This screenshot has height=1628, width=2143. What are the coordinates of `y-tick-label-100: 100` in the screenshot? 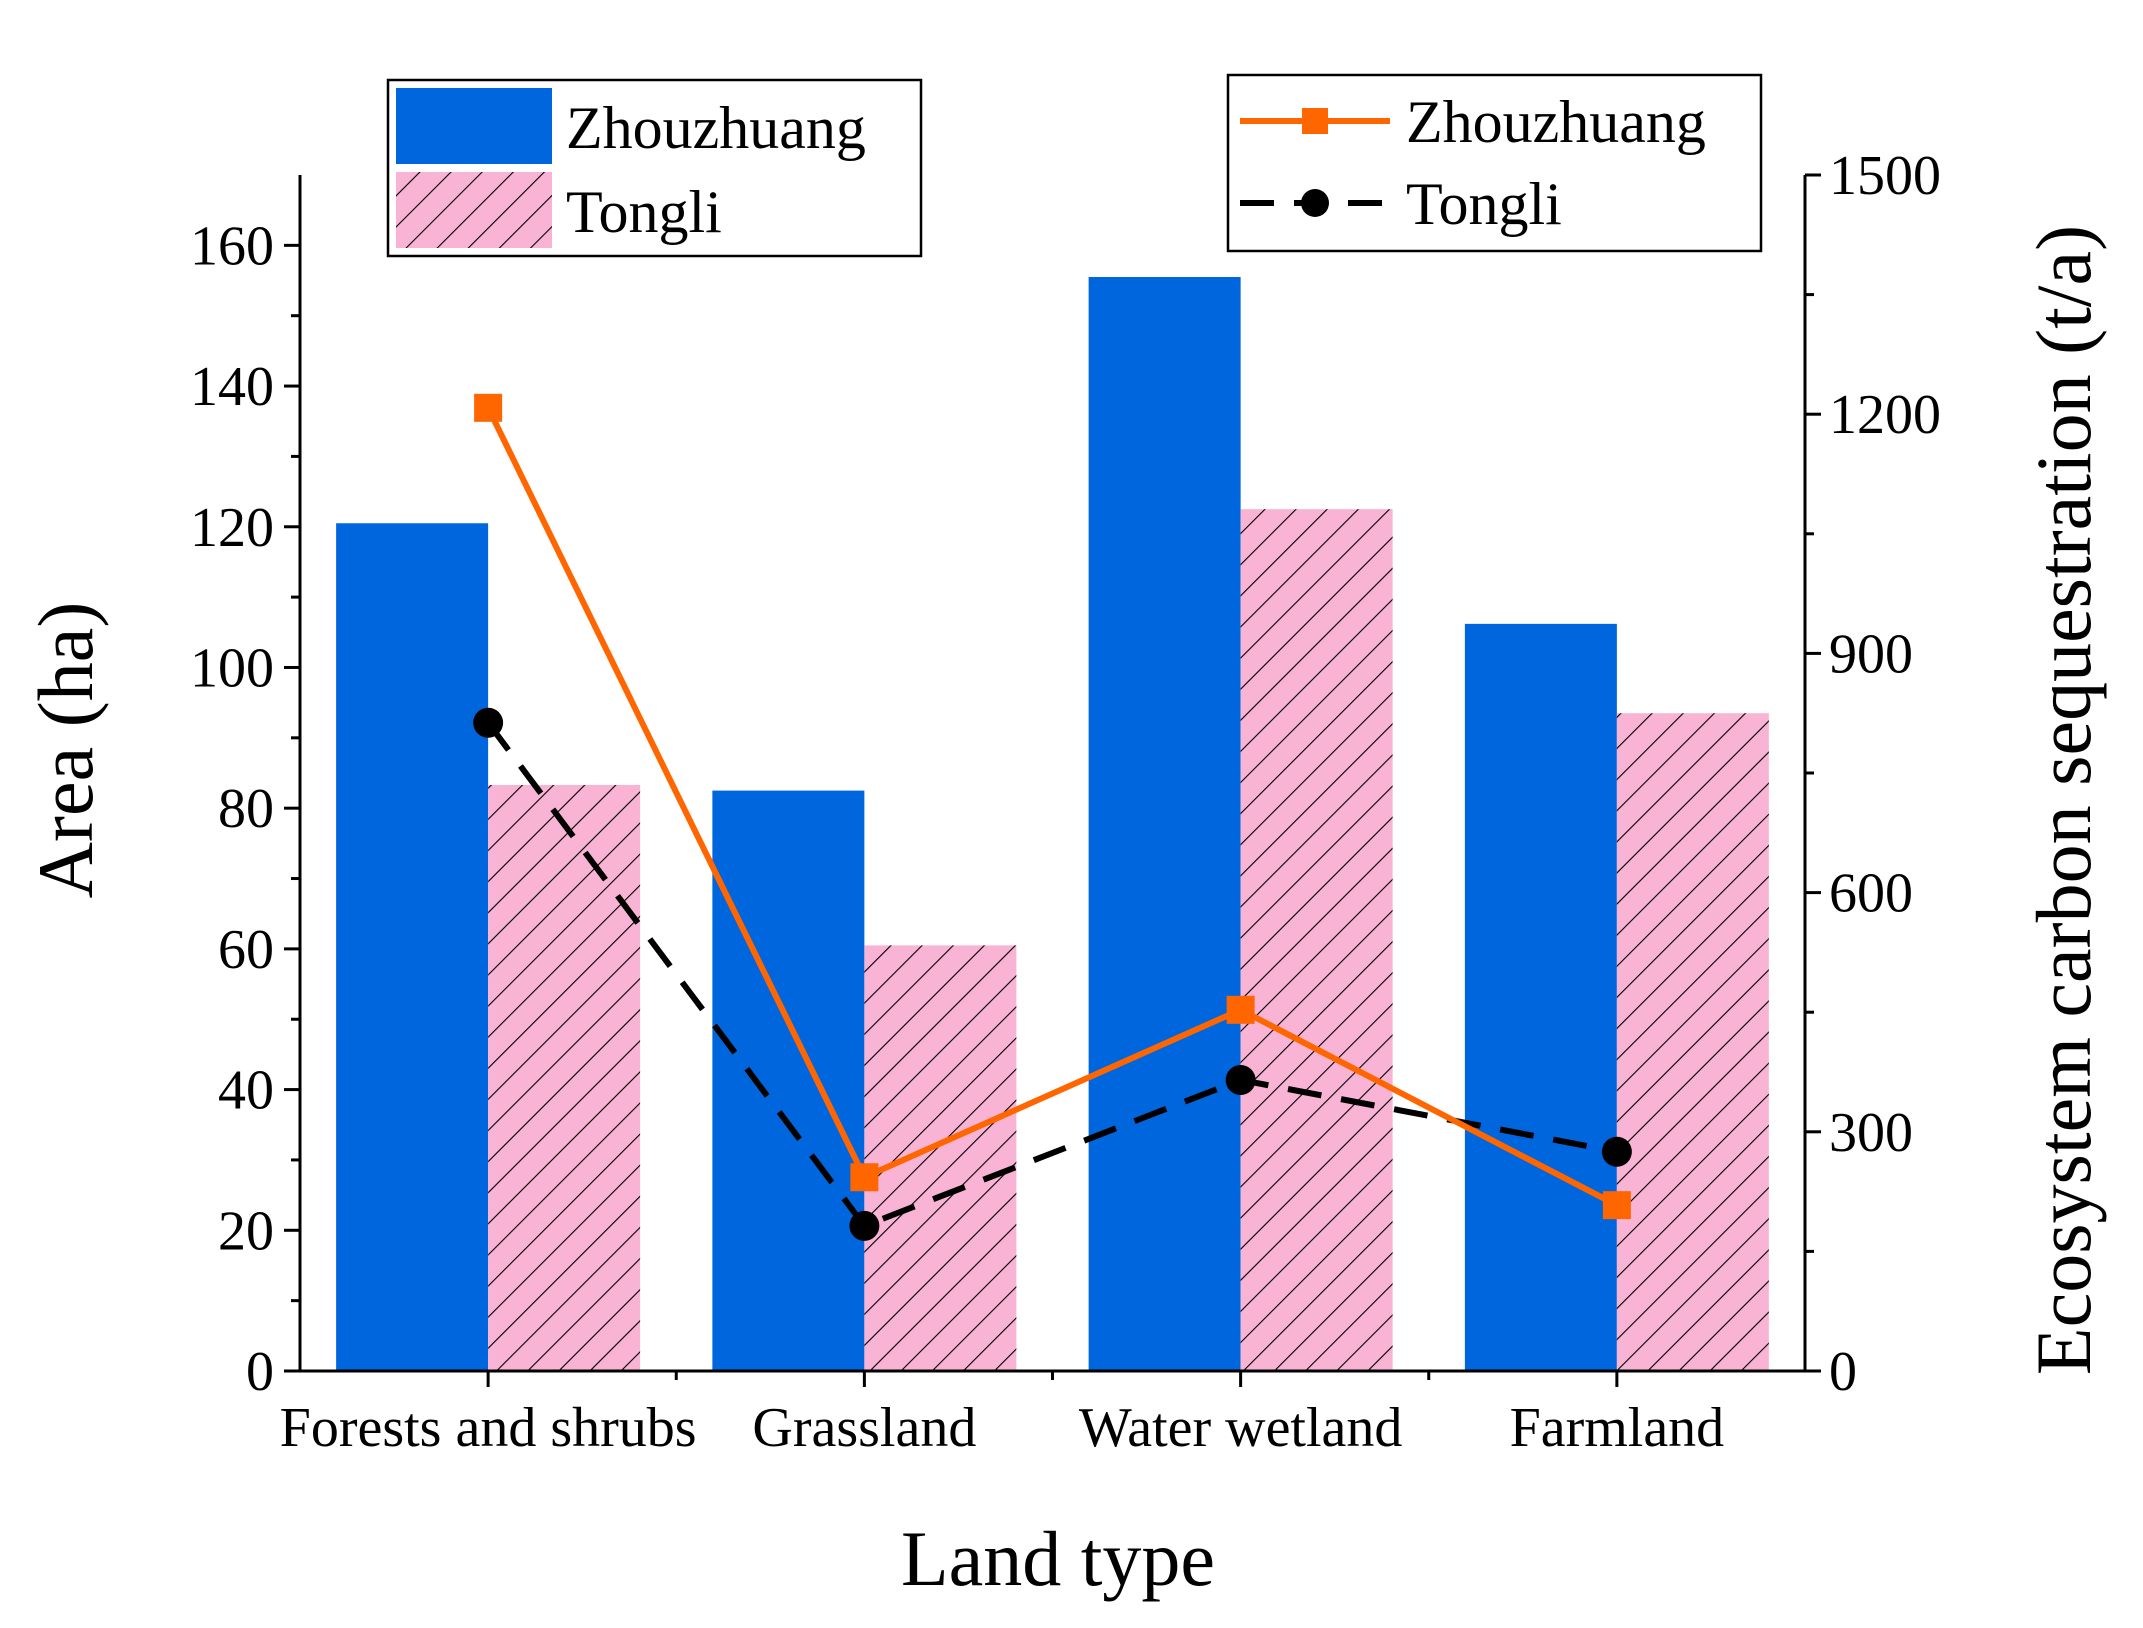 It's located at (232, 668).